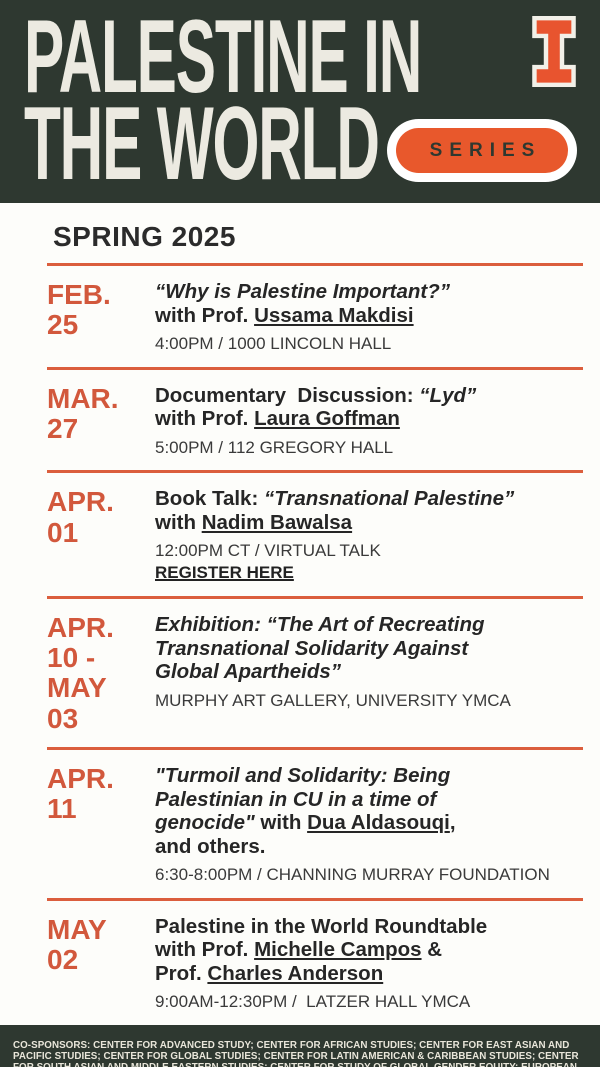  What do you see at coordinates (144, 236) in the screenshot?
I see `season-heading: SPRING 2025` at bounding box center [144, 236].